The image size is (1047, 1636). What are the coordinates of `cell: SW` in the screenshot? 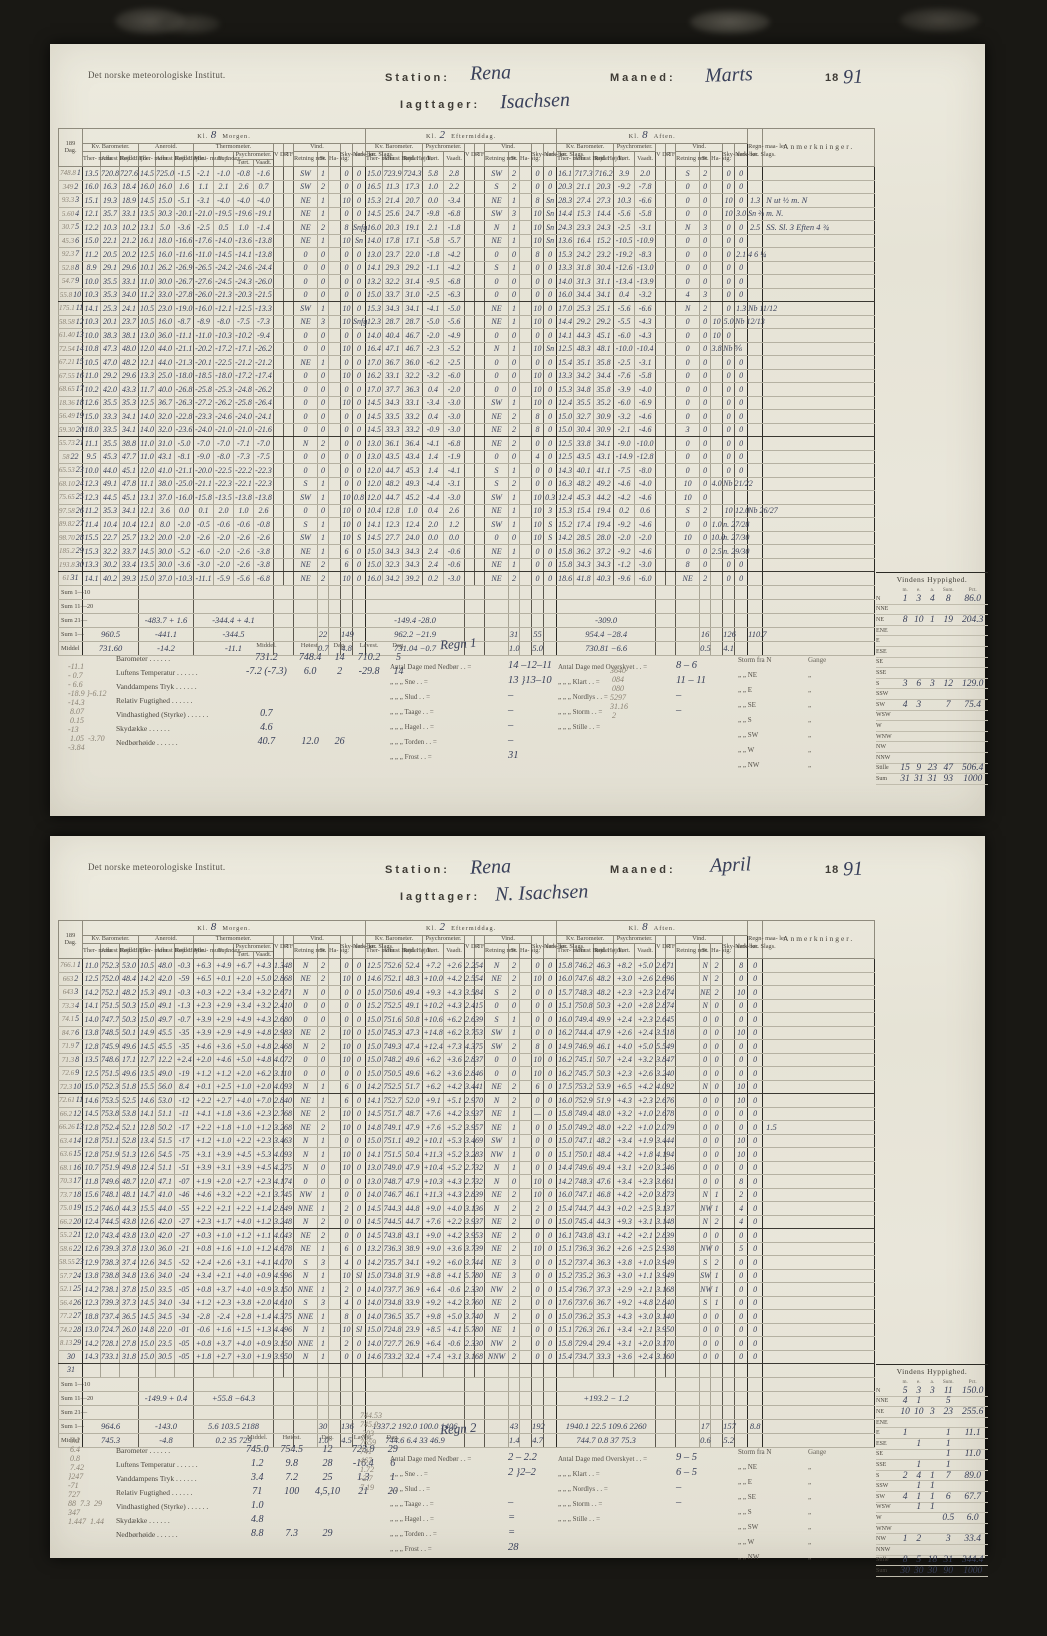 It's located at (496, 403).